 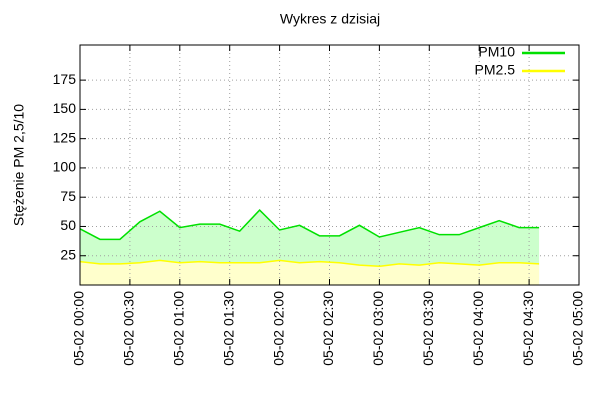 I want to click on legend-label: PM10, so click(x=496, y=52).